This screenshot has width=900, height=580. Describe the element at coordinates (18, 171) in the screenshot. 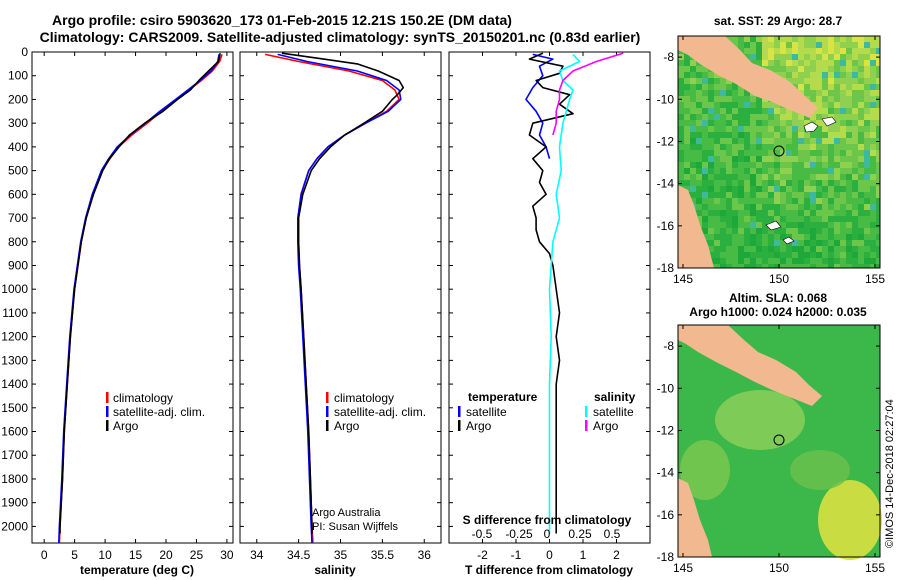

I see `y-tick-label: 500` at that location.